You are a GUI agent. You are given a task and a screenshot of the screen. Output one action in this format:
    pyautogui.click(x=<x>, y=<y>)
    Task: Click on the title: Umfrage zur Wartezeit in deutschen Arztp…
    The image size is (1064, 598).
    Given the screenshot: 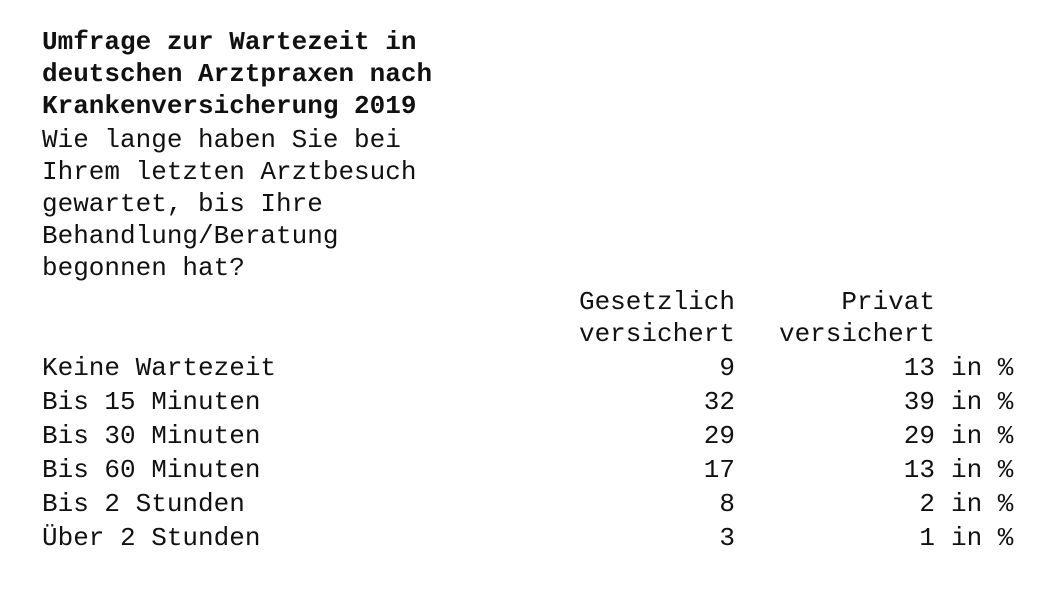 What is the action you would take?
    pyautogui.click(x=237, y=74)
    